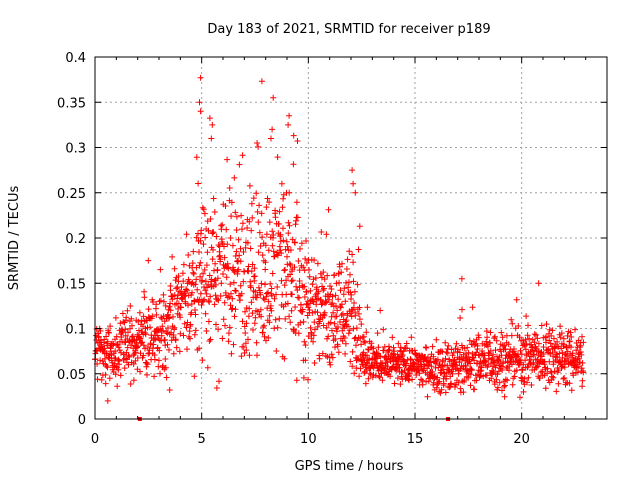 This screenshot has height=480, width=640. I want to click on y-tick-labels: 0 0.05 0.1 0.15 0.2 0.25 0.3 0.35 0.4, so click(71, 239).